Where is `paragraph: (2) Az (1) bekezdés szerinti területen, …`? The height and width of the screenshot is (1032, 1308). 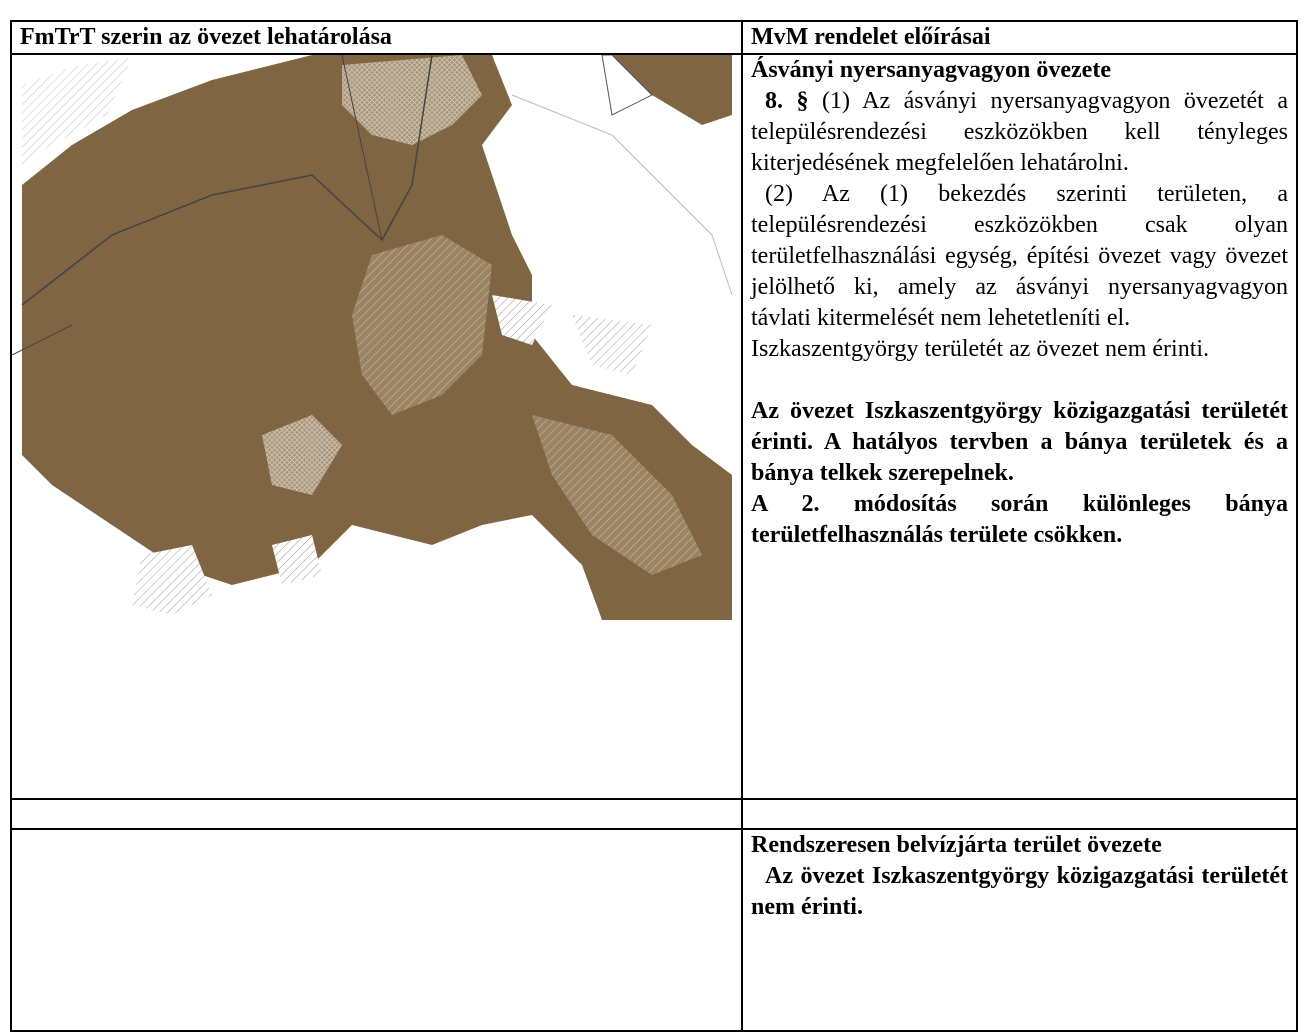
paragraph: (2) Az (1) bekezdés szerinti területen, … is located at coordinates (1019, 256).